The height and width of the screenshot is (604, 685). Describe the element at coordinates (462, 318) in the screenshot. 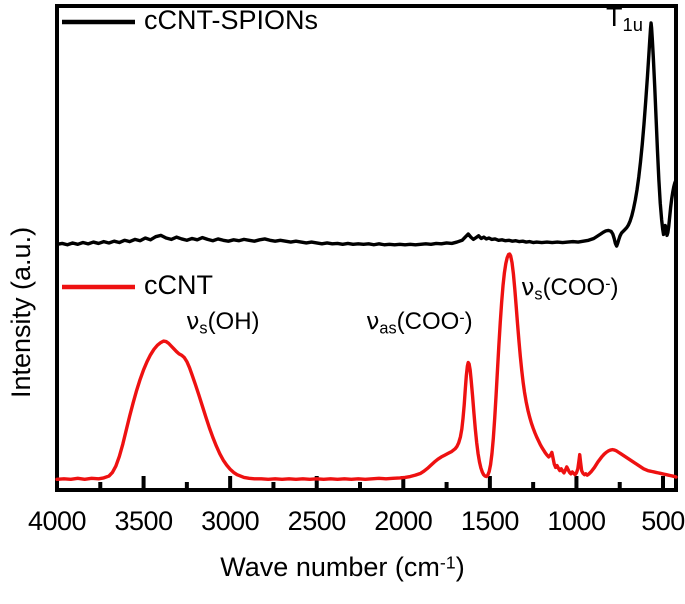

I see `annotation-nu-as-coo-charge: -` at that location.